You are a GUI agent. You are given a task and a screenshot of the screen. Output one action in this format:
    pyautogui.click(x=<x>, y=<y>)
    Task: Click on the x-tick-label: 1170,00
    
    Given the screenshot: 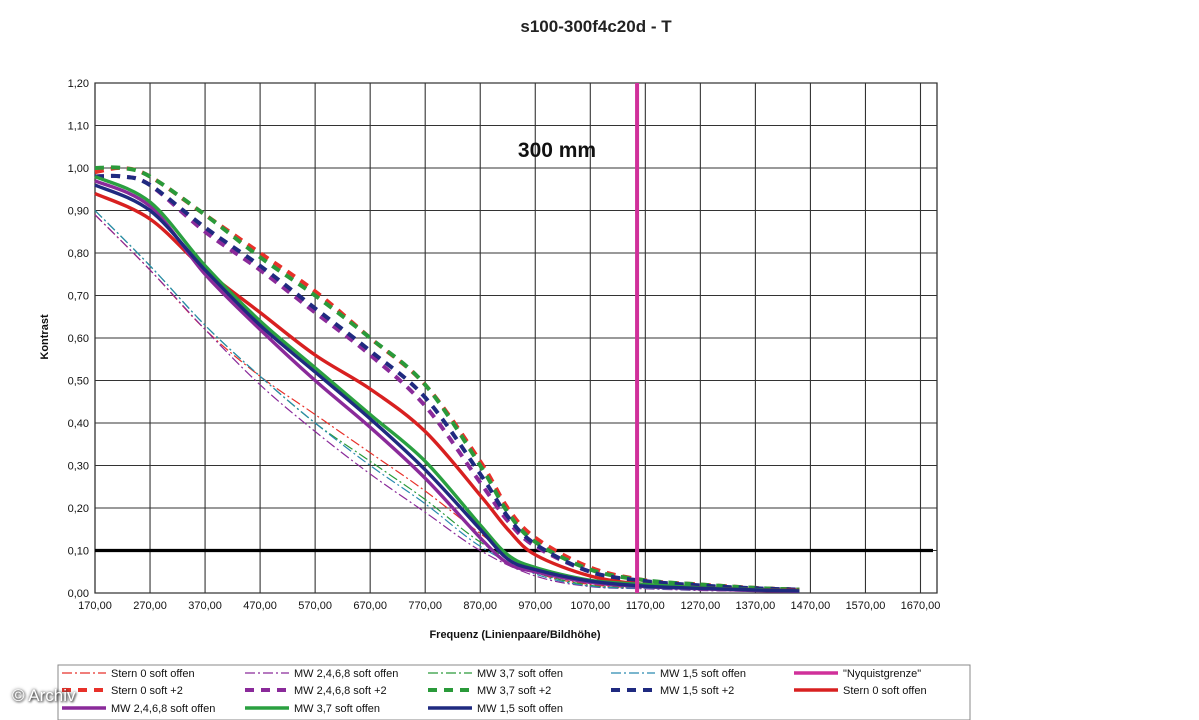 What is the action you would take?
    pyautogui.click(x=645, y=606)
    